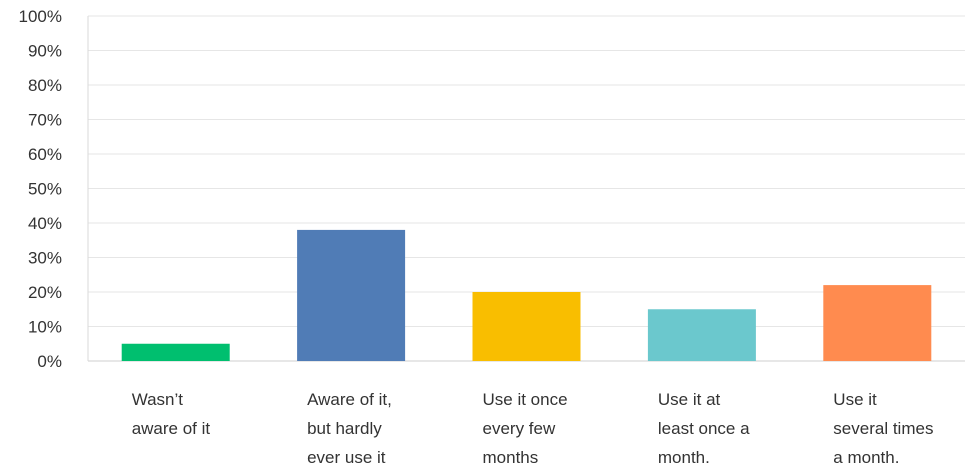 This screenshot has height=469, width=965. Describe the element at coordinates (45, 154) in the screenshot. I see `y-tick-label: 60%` at that location.